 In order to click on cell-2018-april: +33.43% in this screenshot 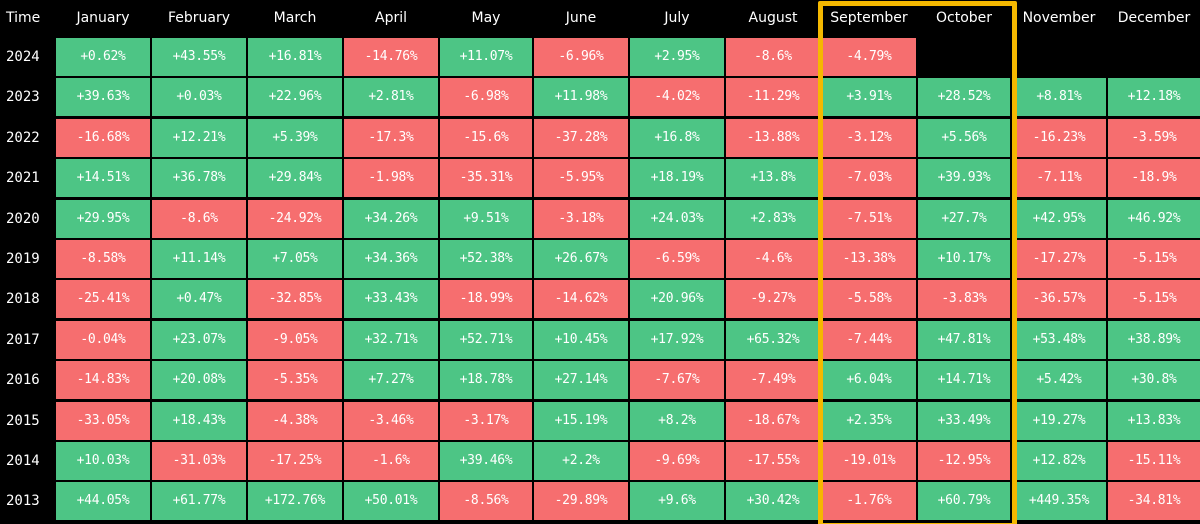, I will do `click(391, 299)`.